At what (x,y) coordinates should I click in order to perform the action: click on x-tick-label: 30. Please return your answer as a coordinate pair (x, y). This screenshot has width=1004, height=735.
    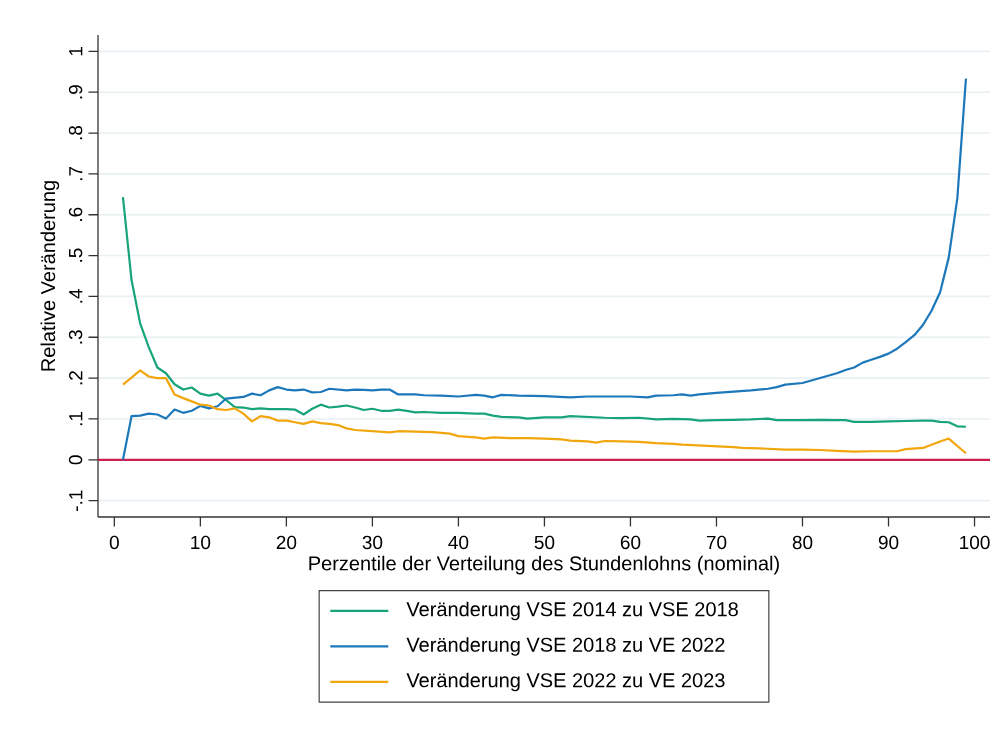
    Looking at the image, I should click on (372, 542).